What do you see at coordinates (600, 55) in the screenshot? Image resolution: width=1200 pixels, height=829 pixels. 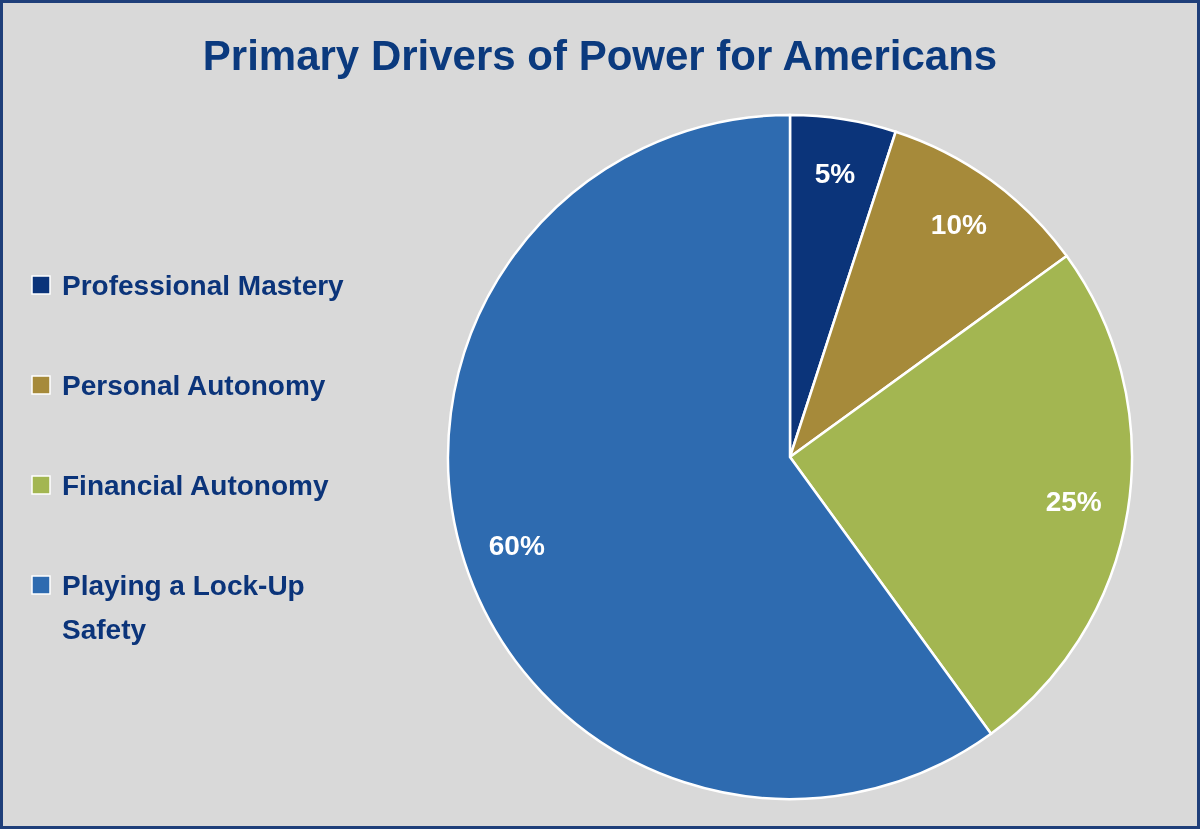 I see `chart-title: Primary Drivers of Power for Americans` at bounding box center [600, 55].